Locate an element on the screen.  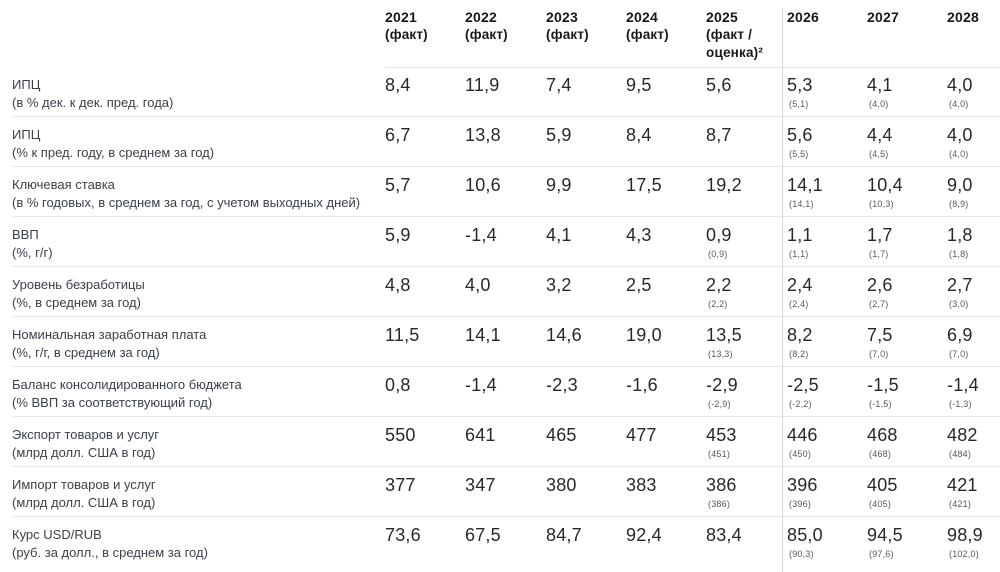
cell-subvalue: (-1,5) is located at coordinates (880, 404).